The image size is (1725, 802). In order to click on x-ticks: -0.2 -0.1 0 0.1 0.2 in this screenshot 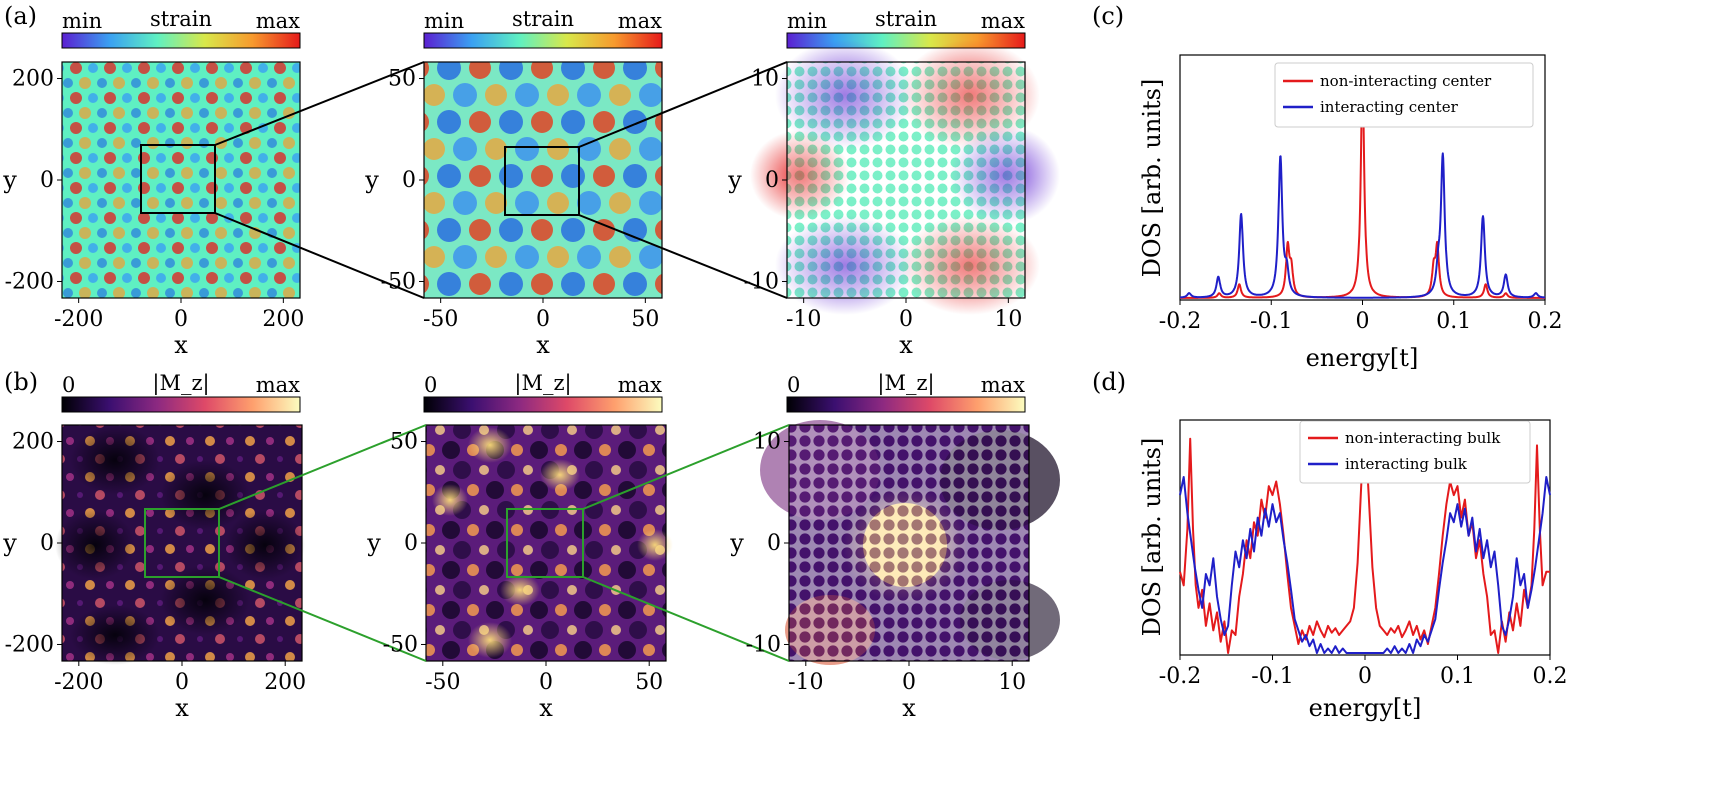, I will do `click(1361, 317)`.